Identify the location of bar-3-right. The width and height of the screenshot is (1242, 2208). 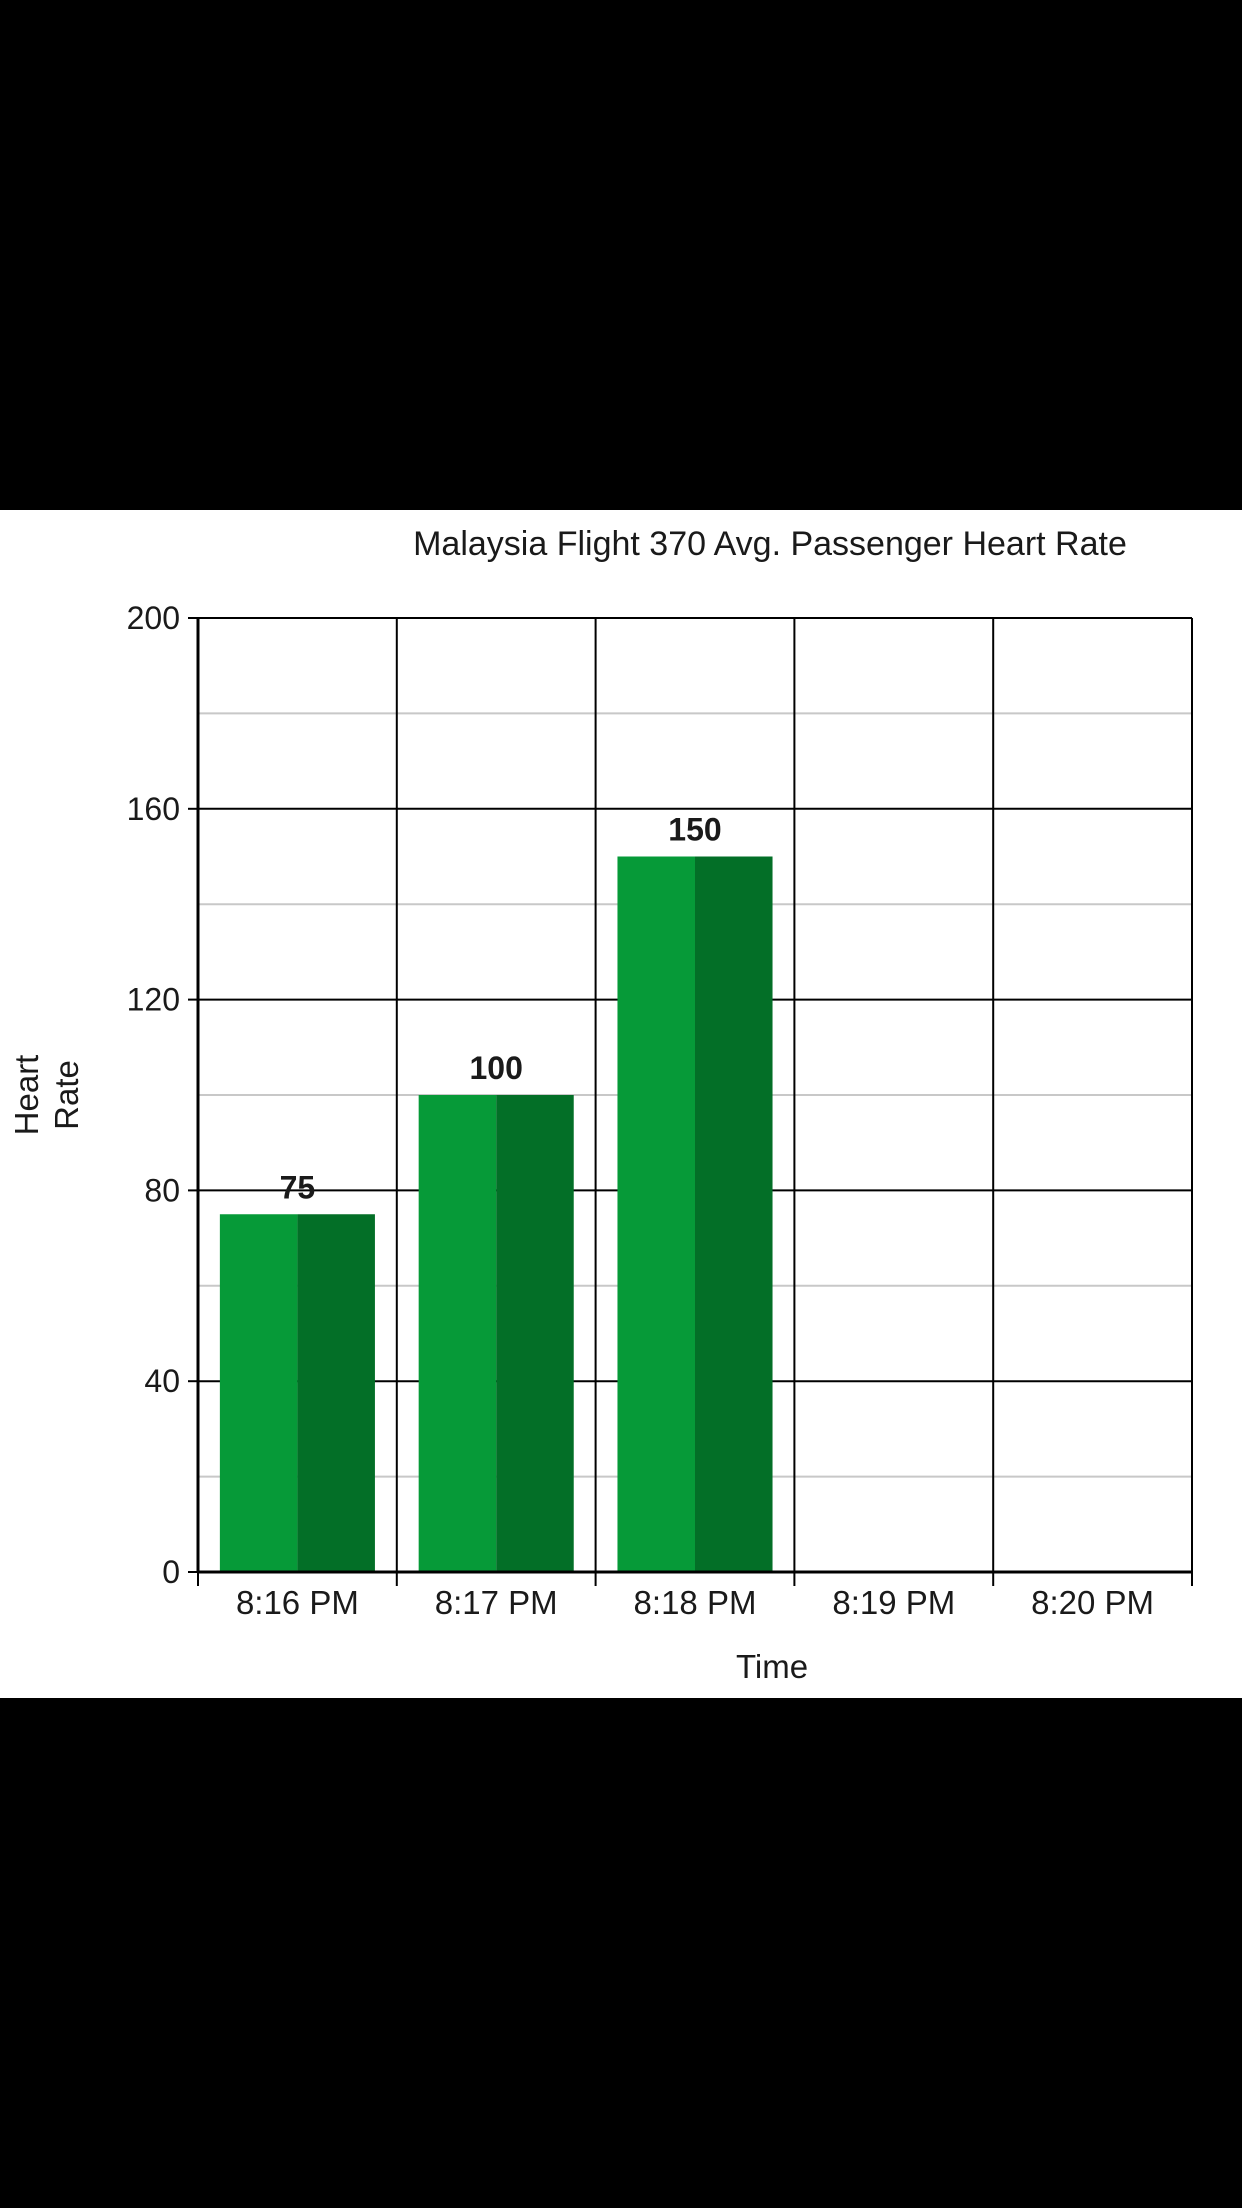
(734, 1214).